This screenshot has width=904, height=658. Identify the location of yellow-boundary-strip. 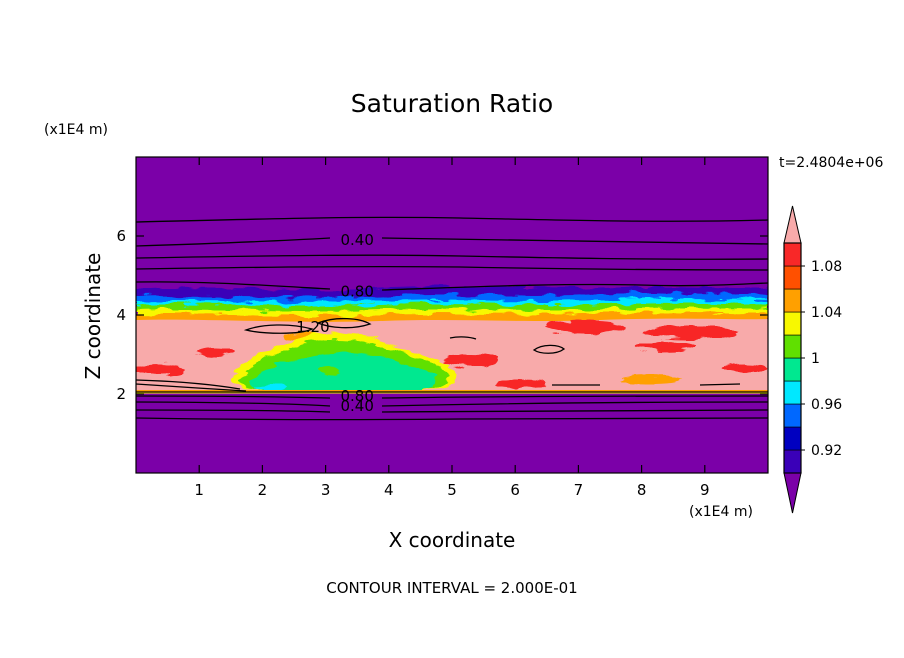
(452, 393).